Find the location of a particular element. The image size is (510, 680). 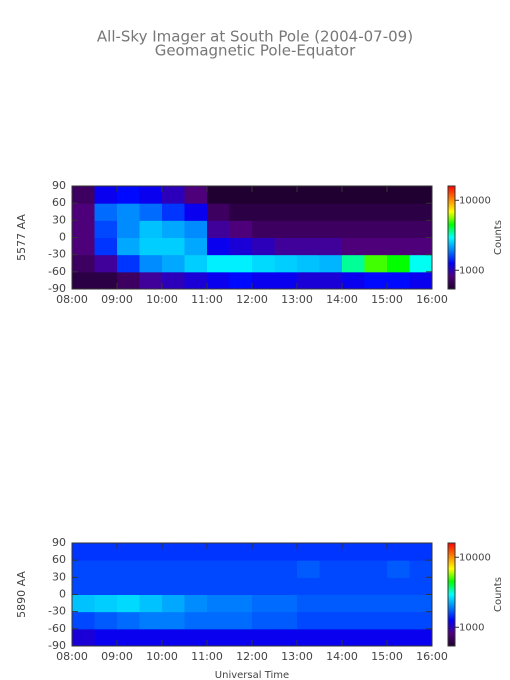

y-tick-label: 0 is located at coordinates (62, 594).